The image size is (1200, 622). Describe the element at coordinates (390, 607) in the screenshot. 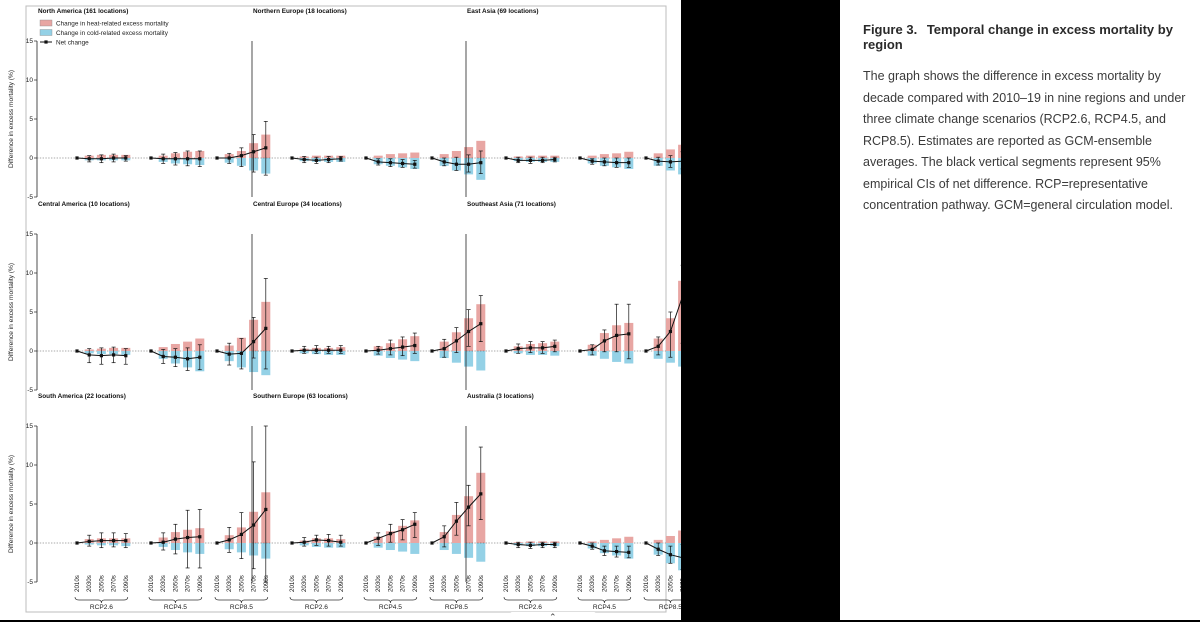

I see `scenario-label: RCP4.5` at that location.